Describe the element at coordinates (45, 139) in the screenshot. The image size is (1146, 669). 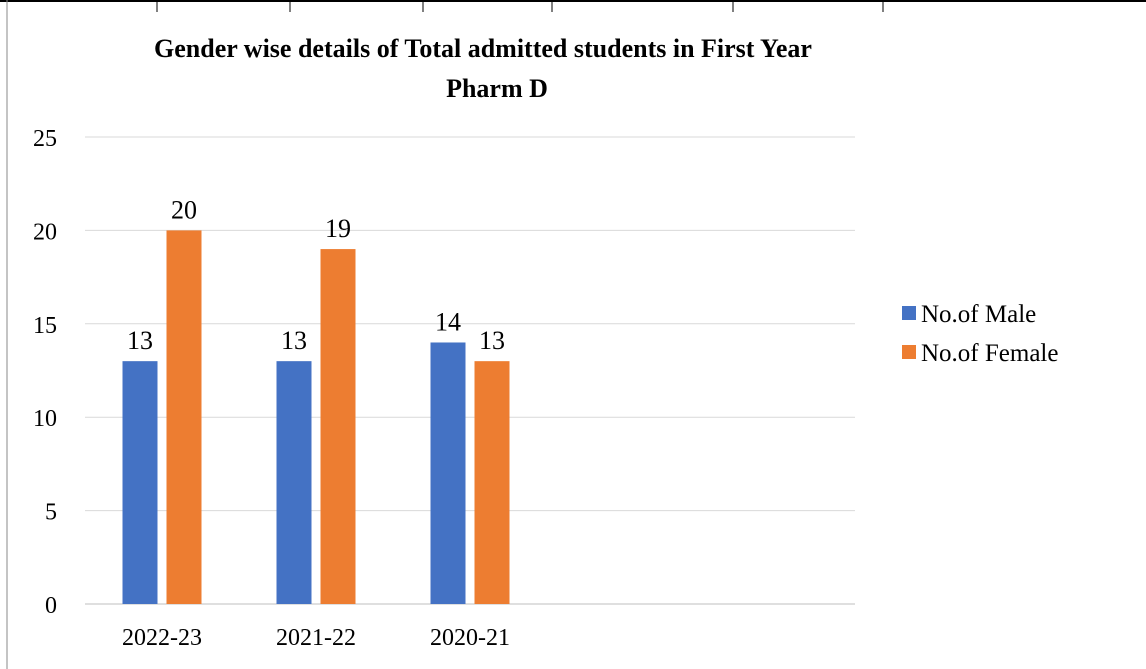
I see `y-tick-label: 25` at that location.